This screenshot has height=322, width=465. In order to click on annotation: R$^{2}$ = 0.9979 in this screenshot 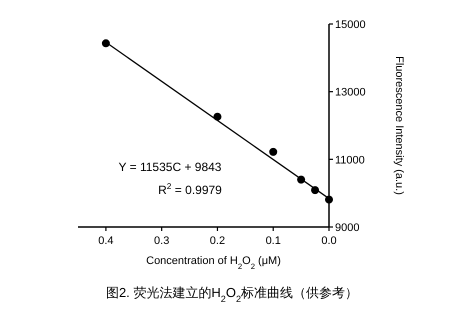, I will do `click(190, 189)`.